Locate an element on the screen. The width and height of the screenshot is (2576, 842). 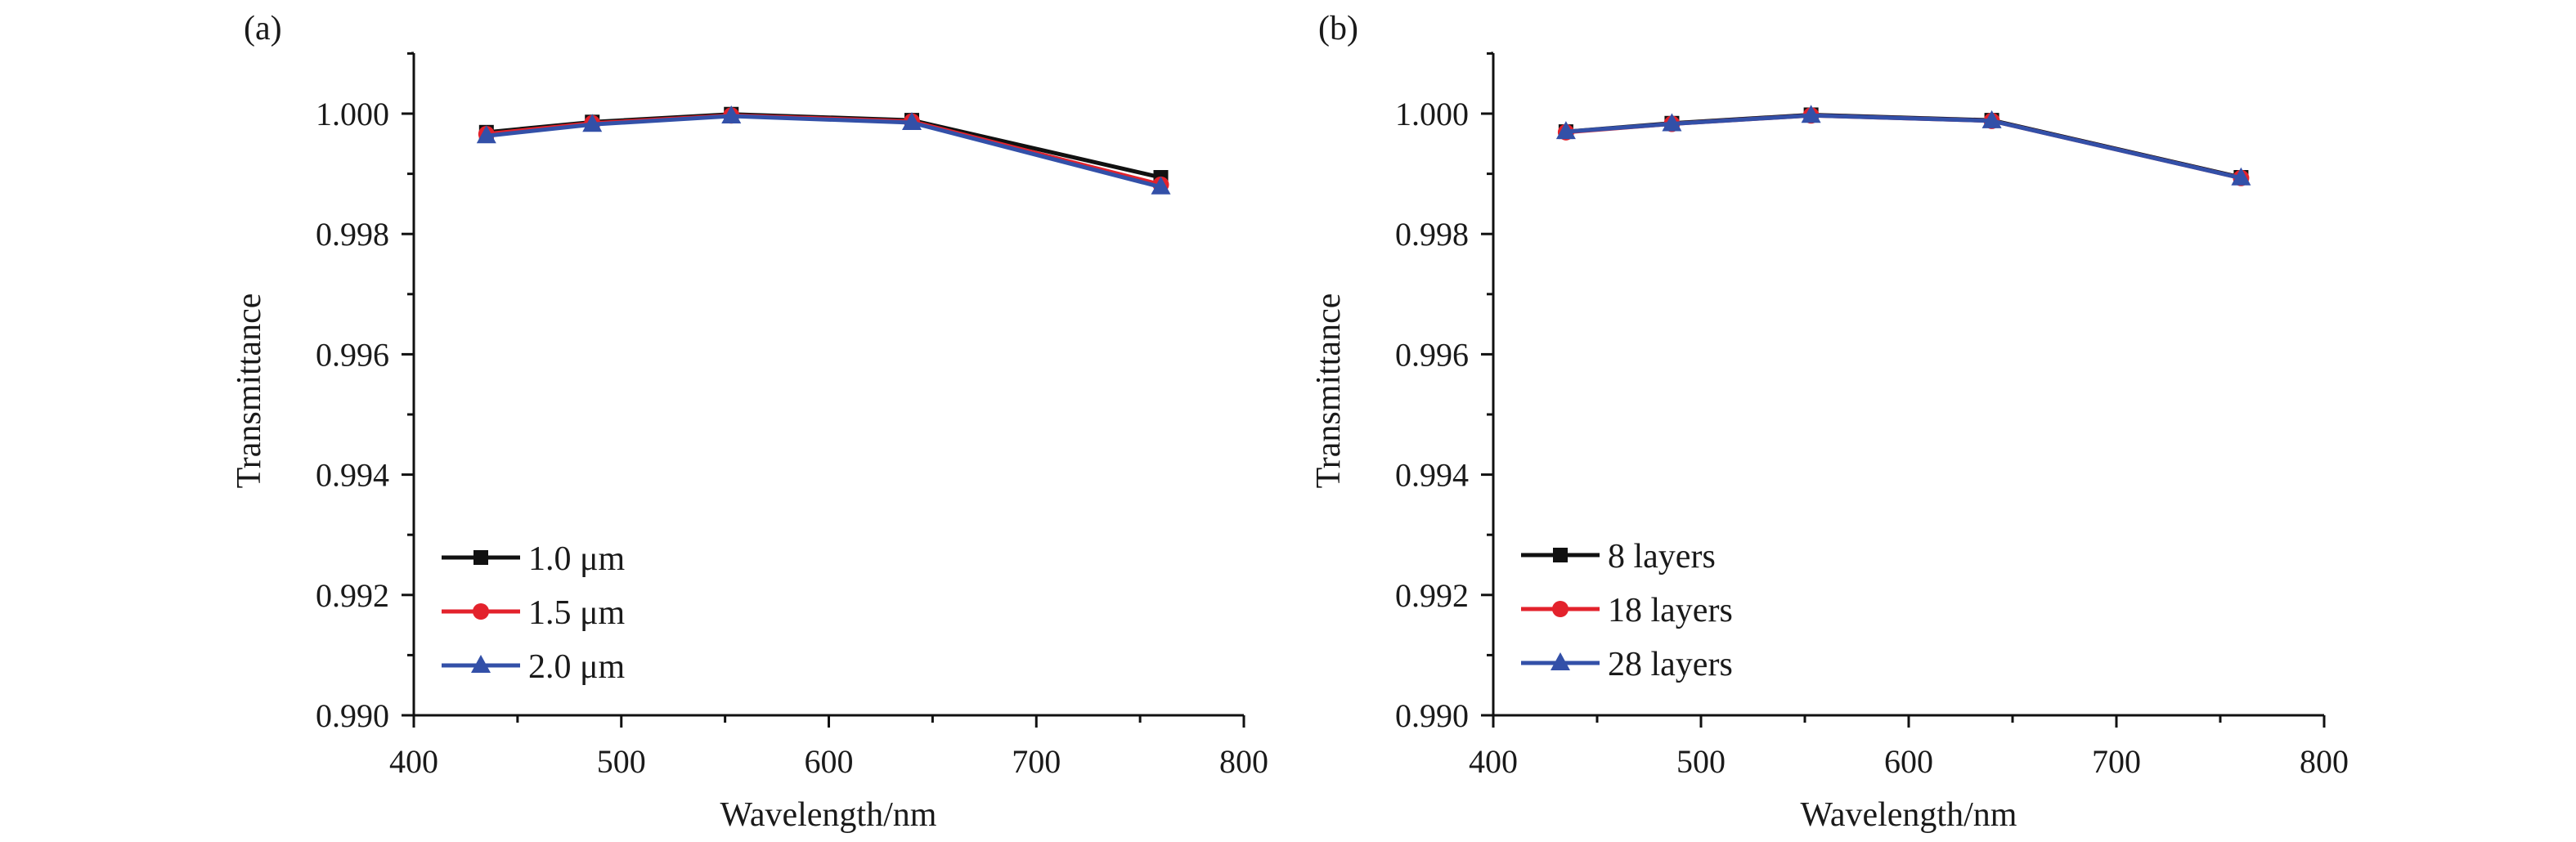
panel-label: (b) is located at coordinates (1338, 28).